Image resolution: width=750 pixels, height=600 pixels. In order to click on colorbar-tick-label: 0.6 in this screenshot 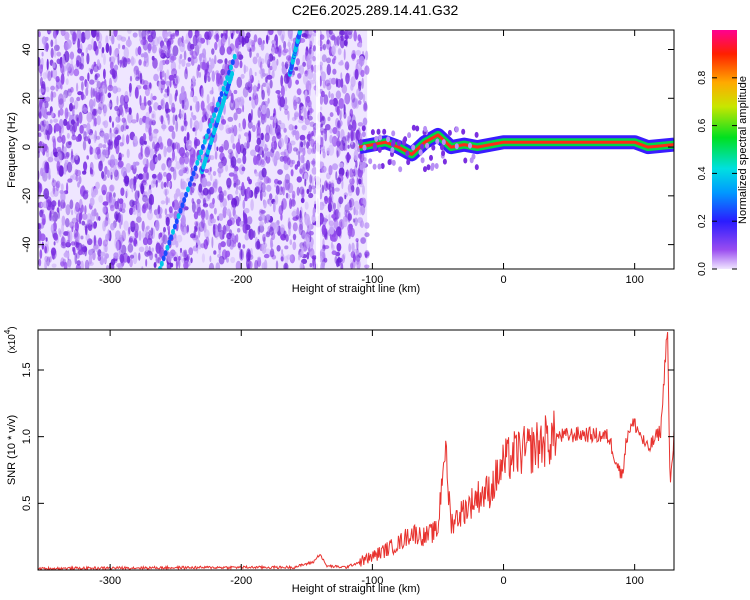, I will do `click(702, 125)`.